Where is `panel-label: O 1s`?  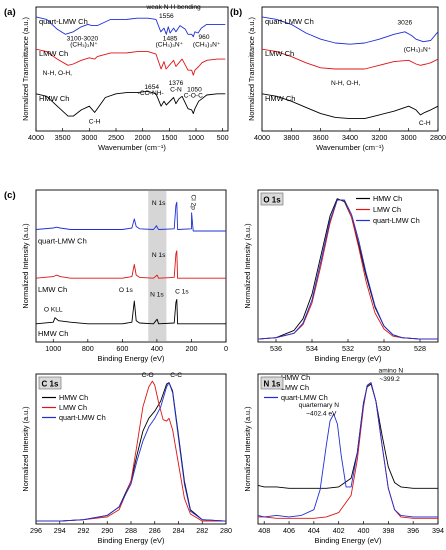
panel-label: O 1s is located at coordinates (272, 200).